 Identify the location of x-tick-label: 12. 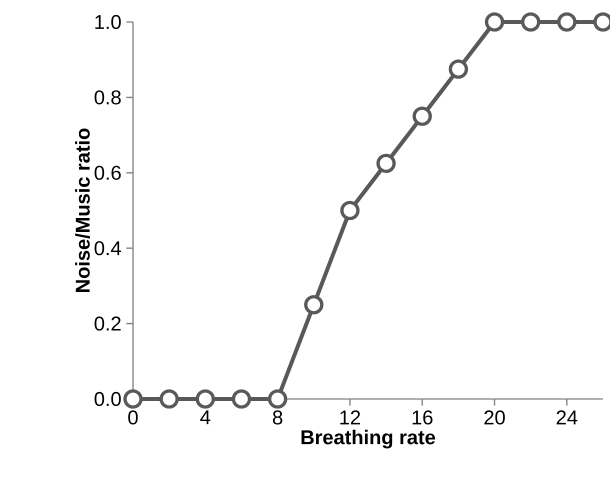
(350, 417).